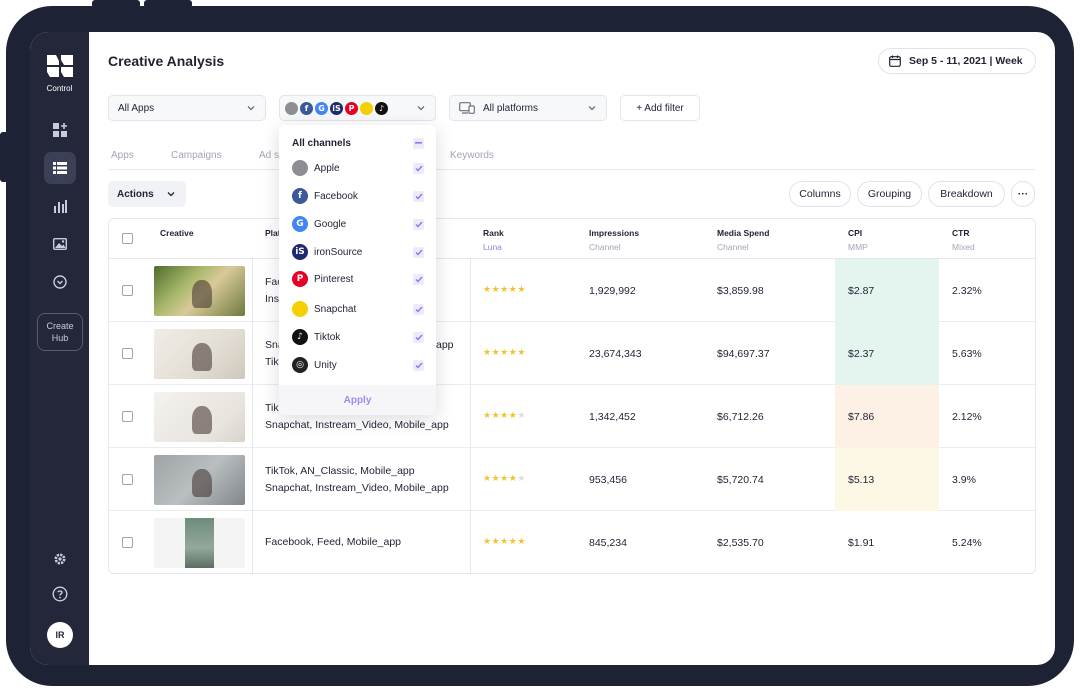 The height and width of the screenshot is (690, 1080). Describe the element at coordinates (357, 365) in the screenshot. I see `channel-option-unity: ◎ Unity` at that location.